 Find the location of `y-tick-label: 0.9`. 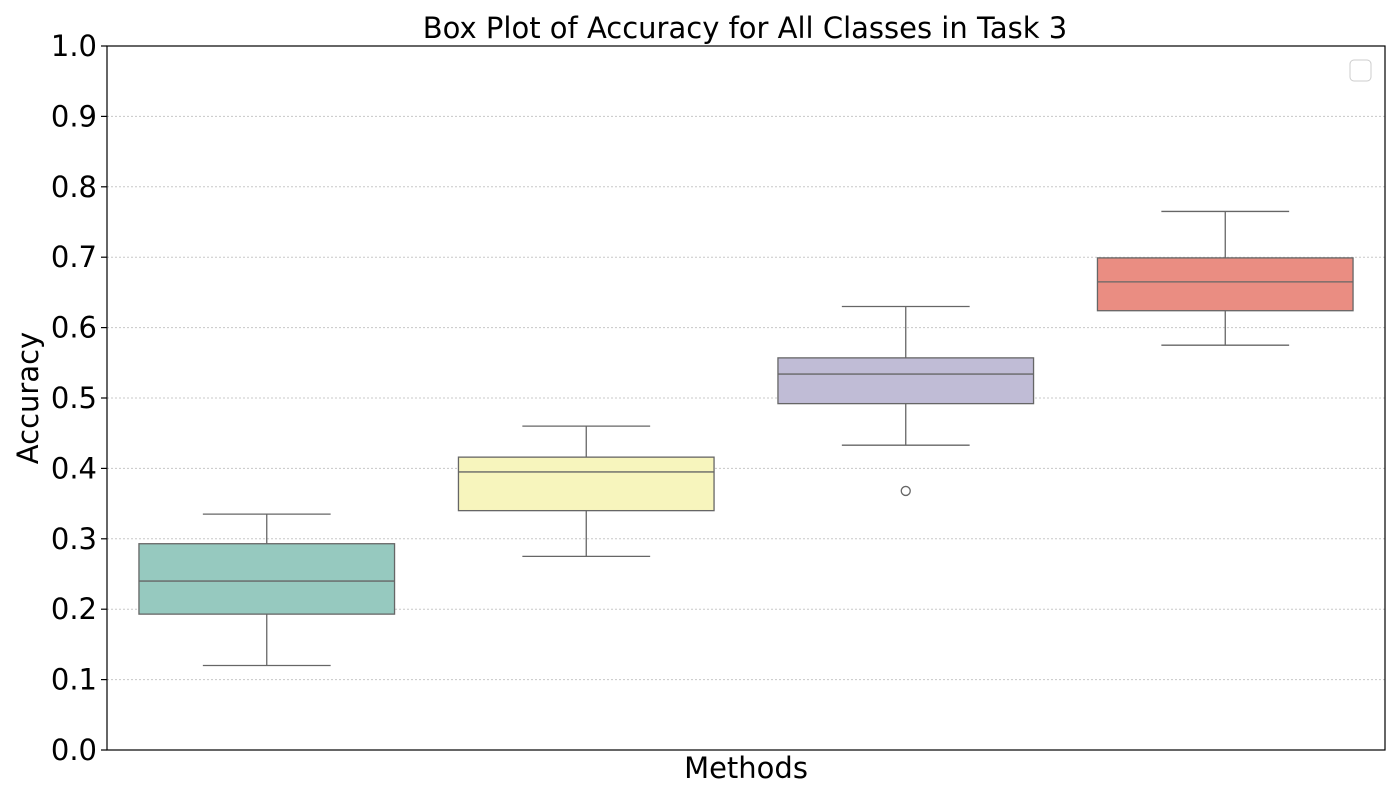

y-tick-label: 0.9 is located at coordinates (74, 116).